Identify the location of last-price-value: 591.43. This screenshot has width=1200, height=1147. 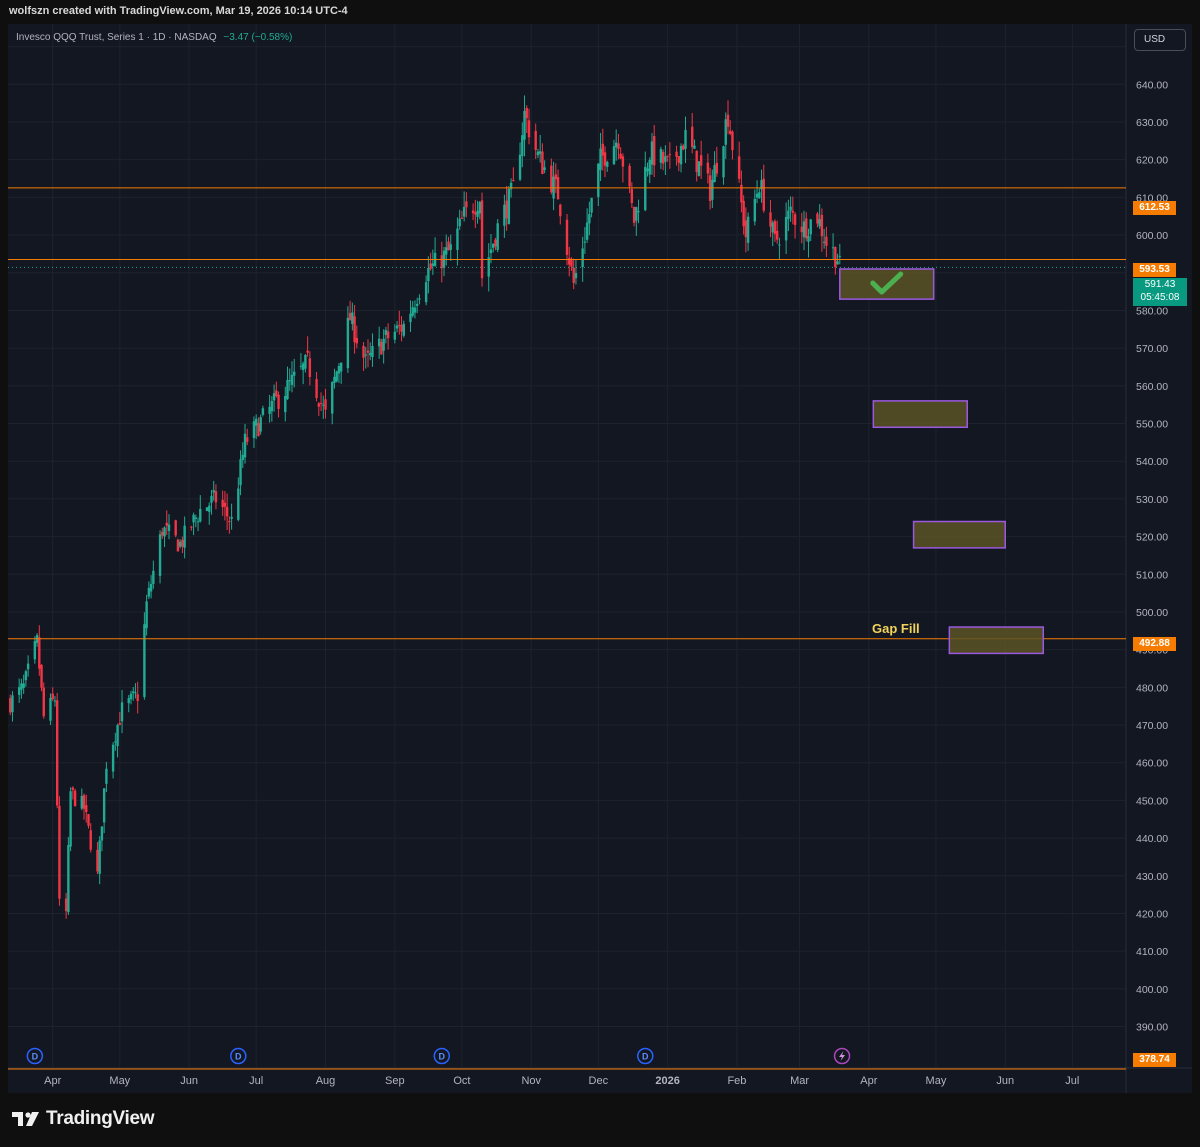
(1160, 284).